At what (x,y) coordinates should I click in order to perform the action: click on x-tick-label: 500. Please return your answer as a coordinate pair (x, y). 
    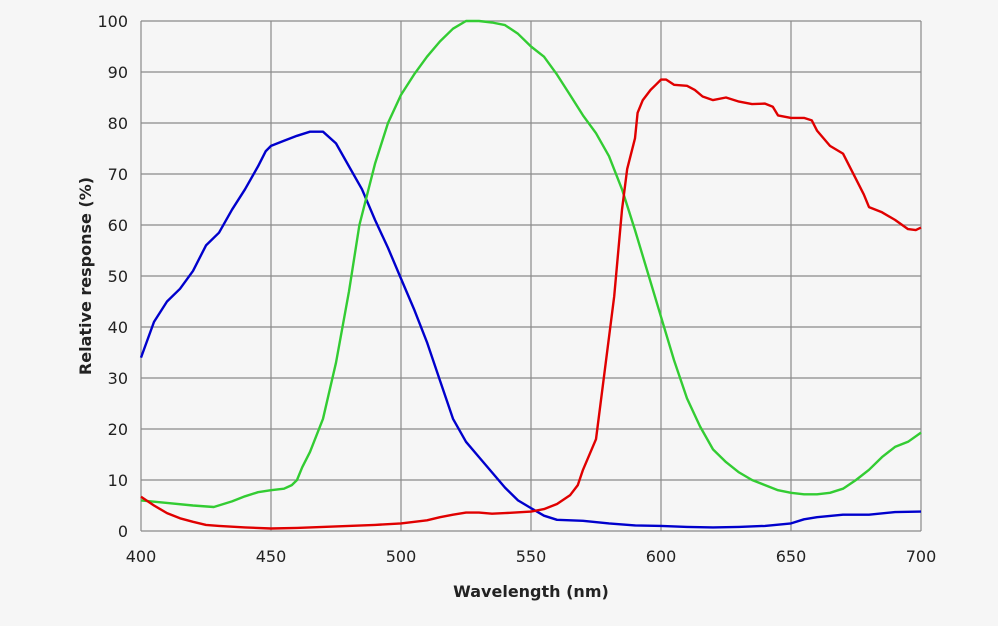
    Looking at the image, I should click on (401, 556).